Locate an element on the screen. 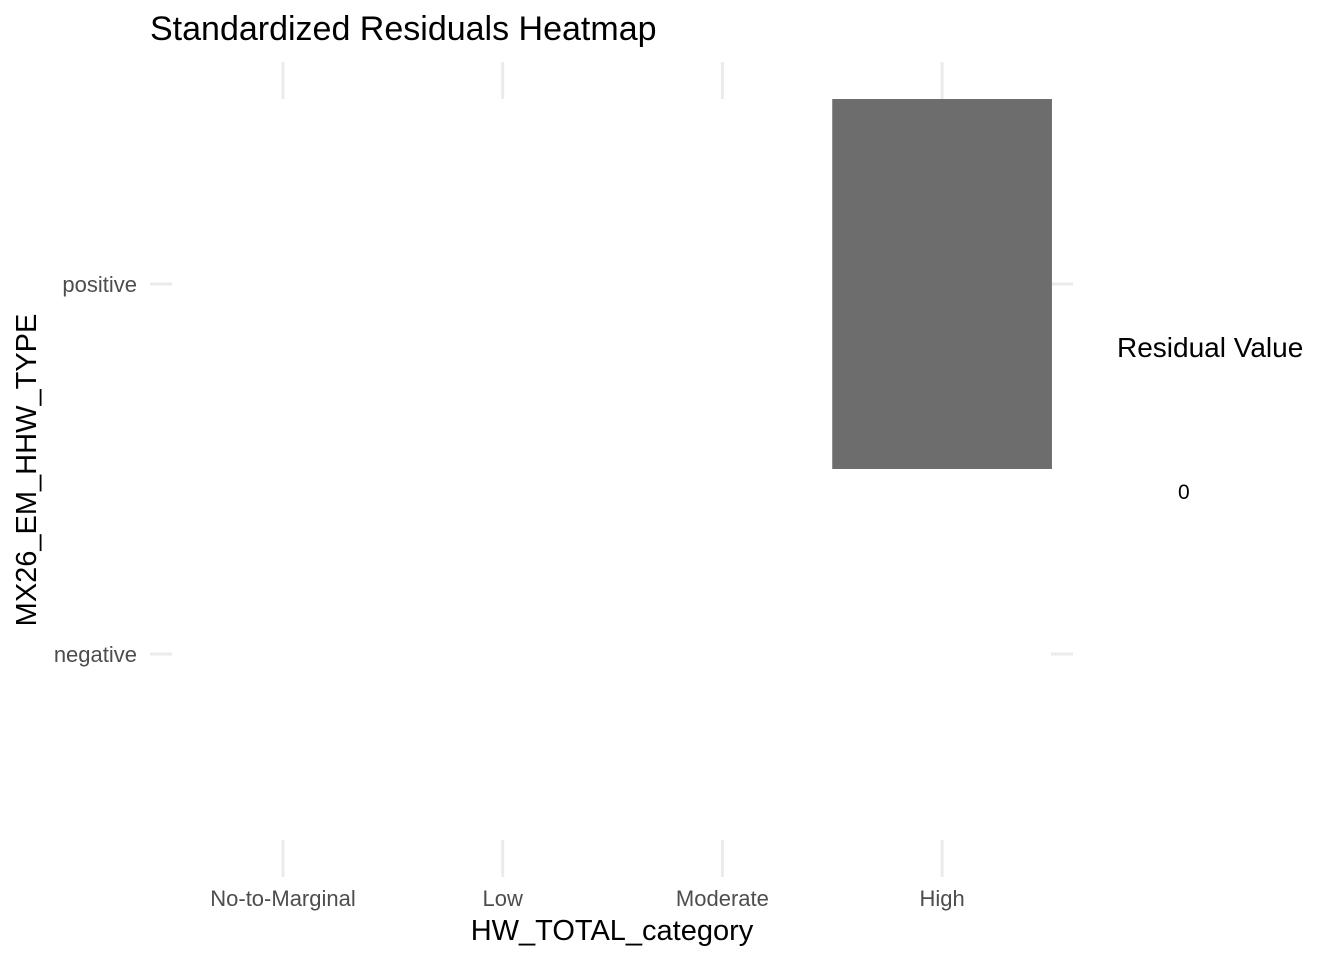 The image size is (1344, 960). heatmap-cell is located at coordinates (942, 284).